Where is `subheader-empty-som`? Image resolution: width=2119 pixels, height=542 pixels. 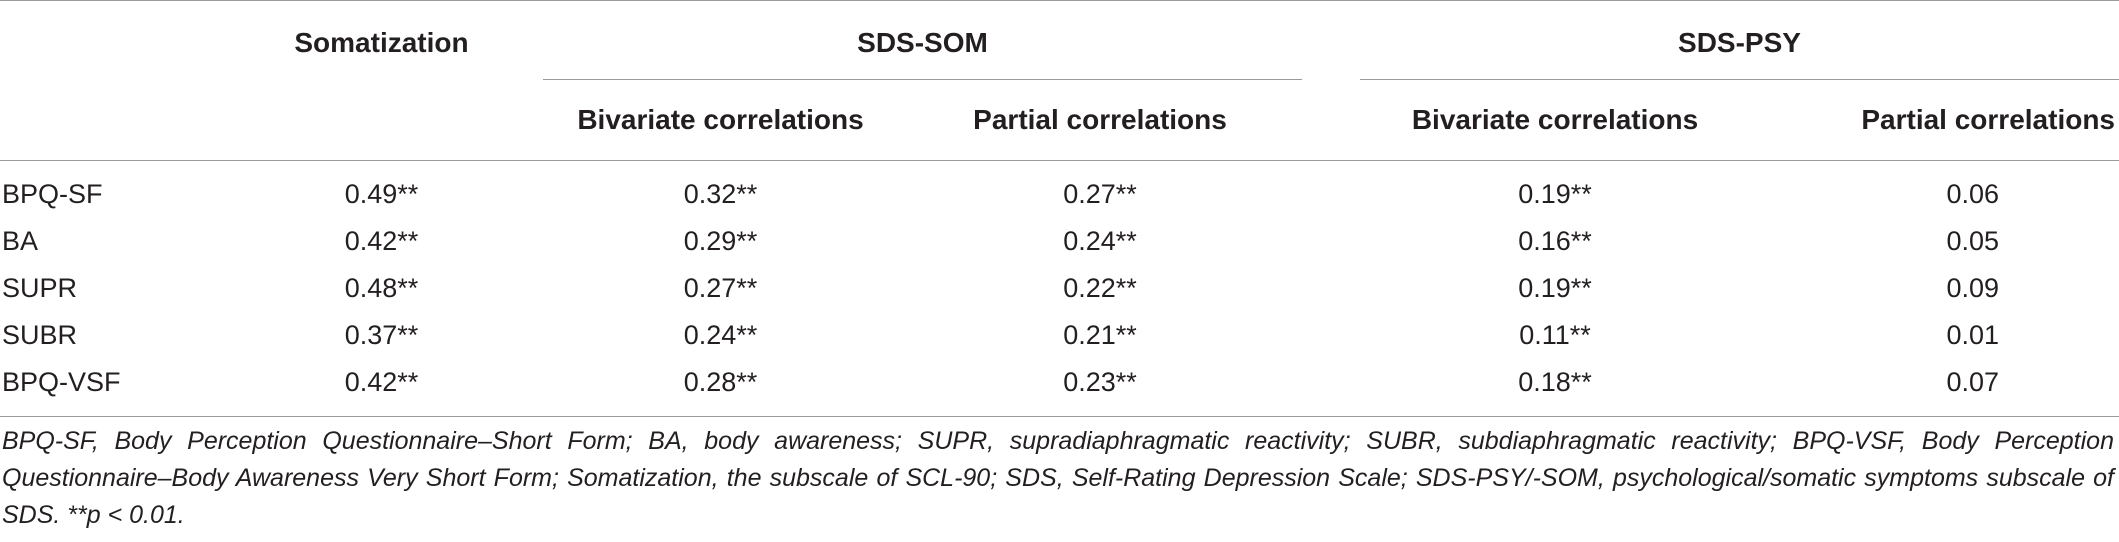 subheader-empty-som is located at coordinates (381, 120).